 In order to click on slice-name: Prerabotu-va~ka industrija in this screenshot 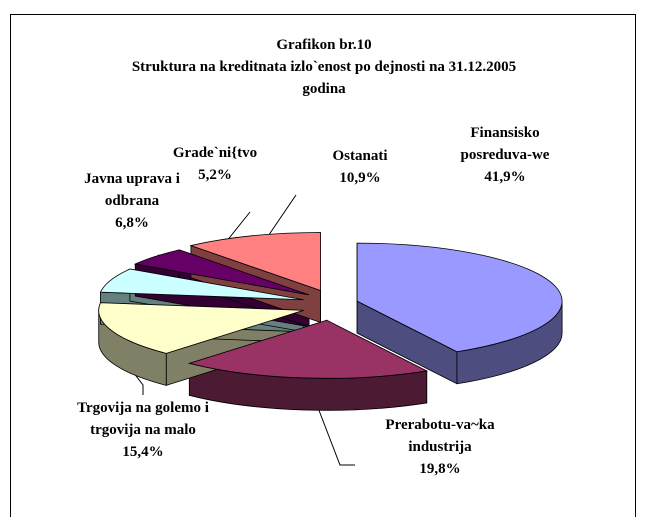, I will do `click(440, 436)`.